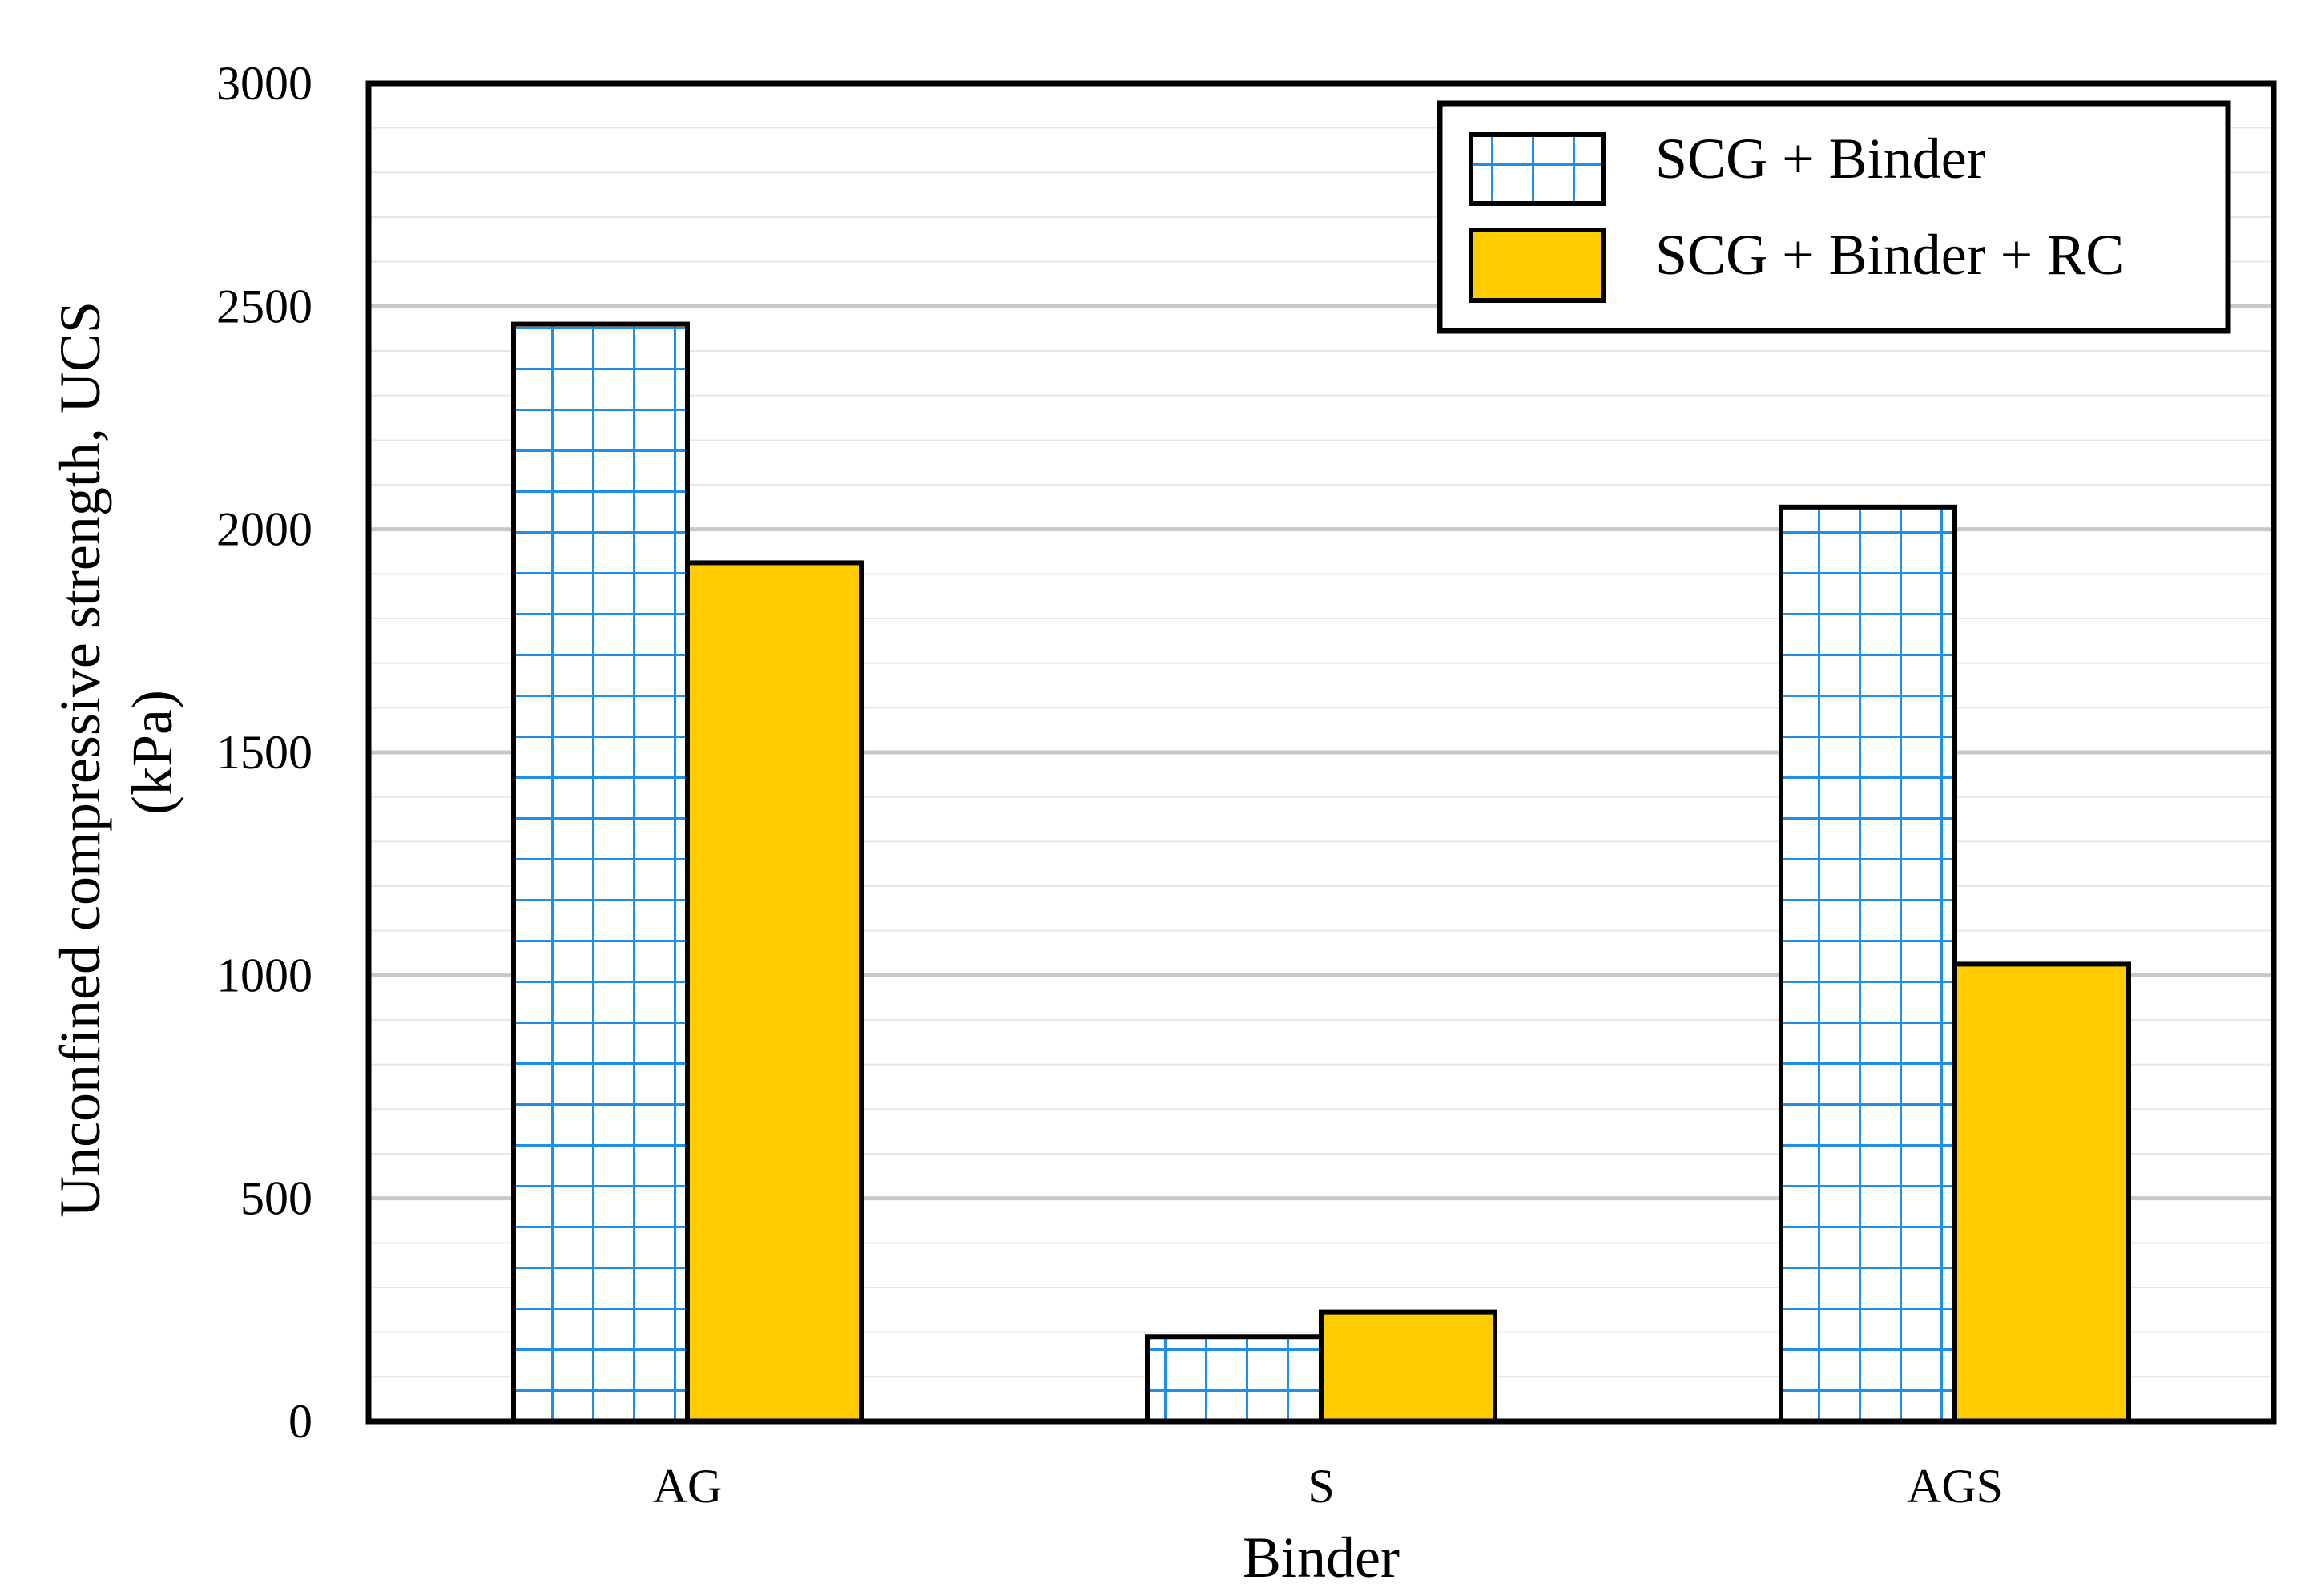 The image size is (2321, 1596). I want to click on x-axis-title: Binder, so click(1321, 1557).